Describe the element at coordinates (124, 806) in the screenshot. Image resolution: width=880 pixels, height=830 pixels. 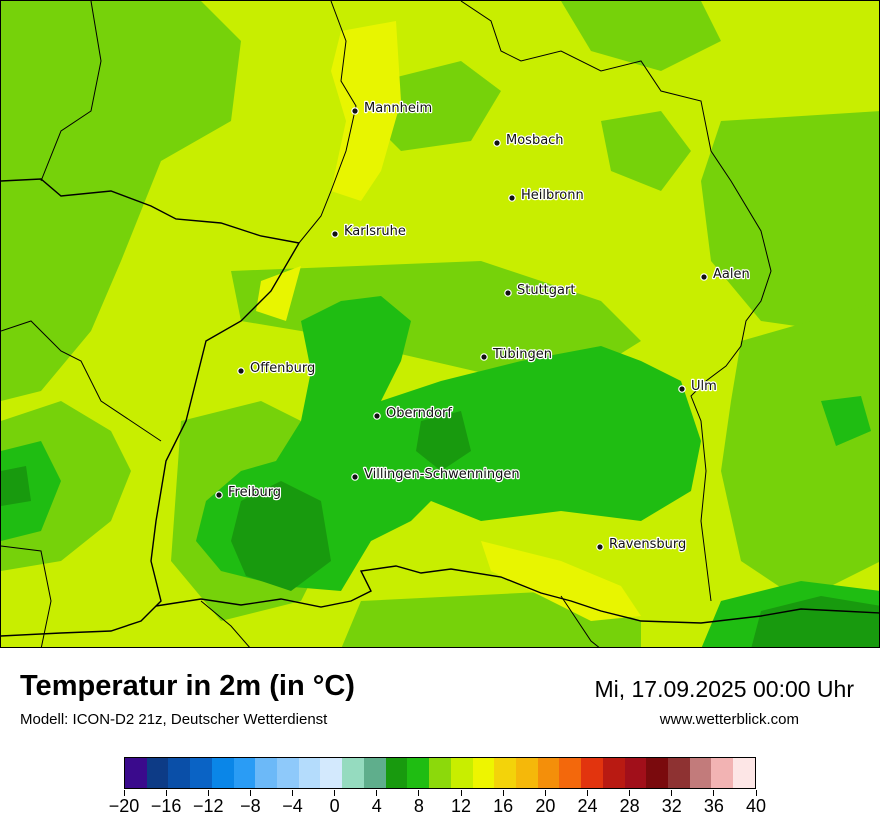
I see `legend-tick-label: −20` at that location.